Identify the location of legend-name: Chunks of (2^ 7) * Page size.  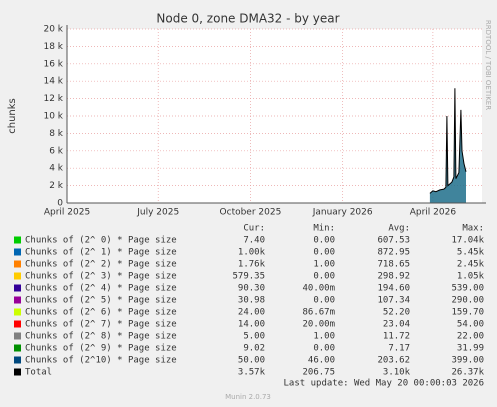
(101, 325).